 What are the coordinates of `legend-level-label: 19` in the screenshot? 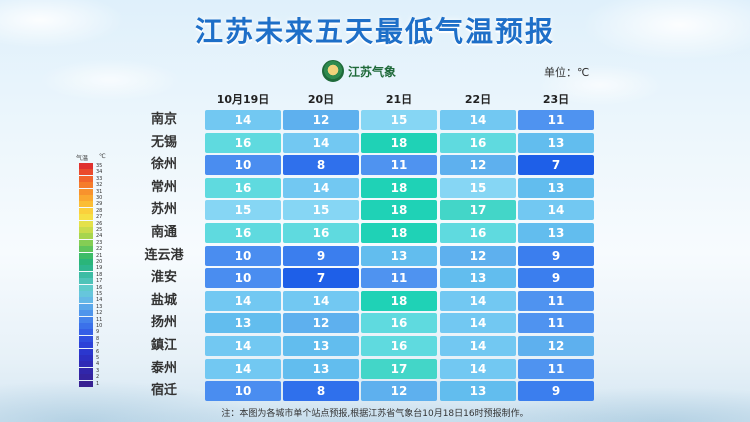 It's located at (99, 268).